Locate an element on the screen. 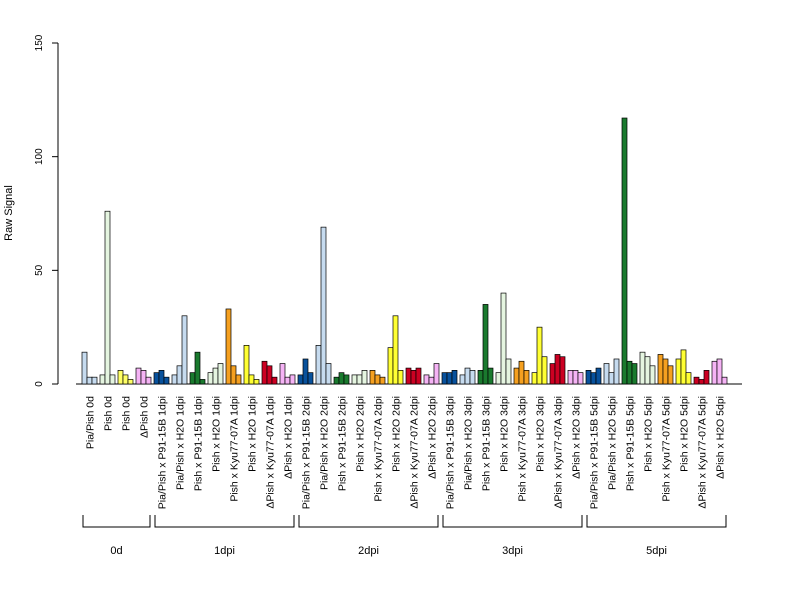  group-brackets: 0d 1dpi 2dpi 3dpi 5dpi is located at coordinates (404, 536).